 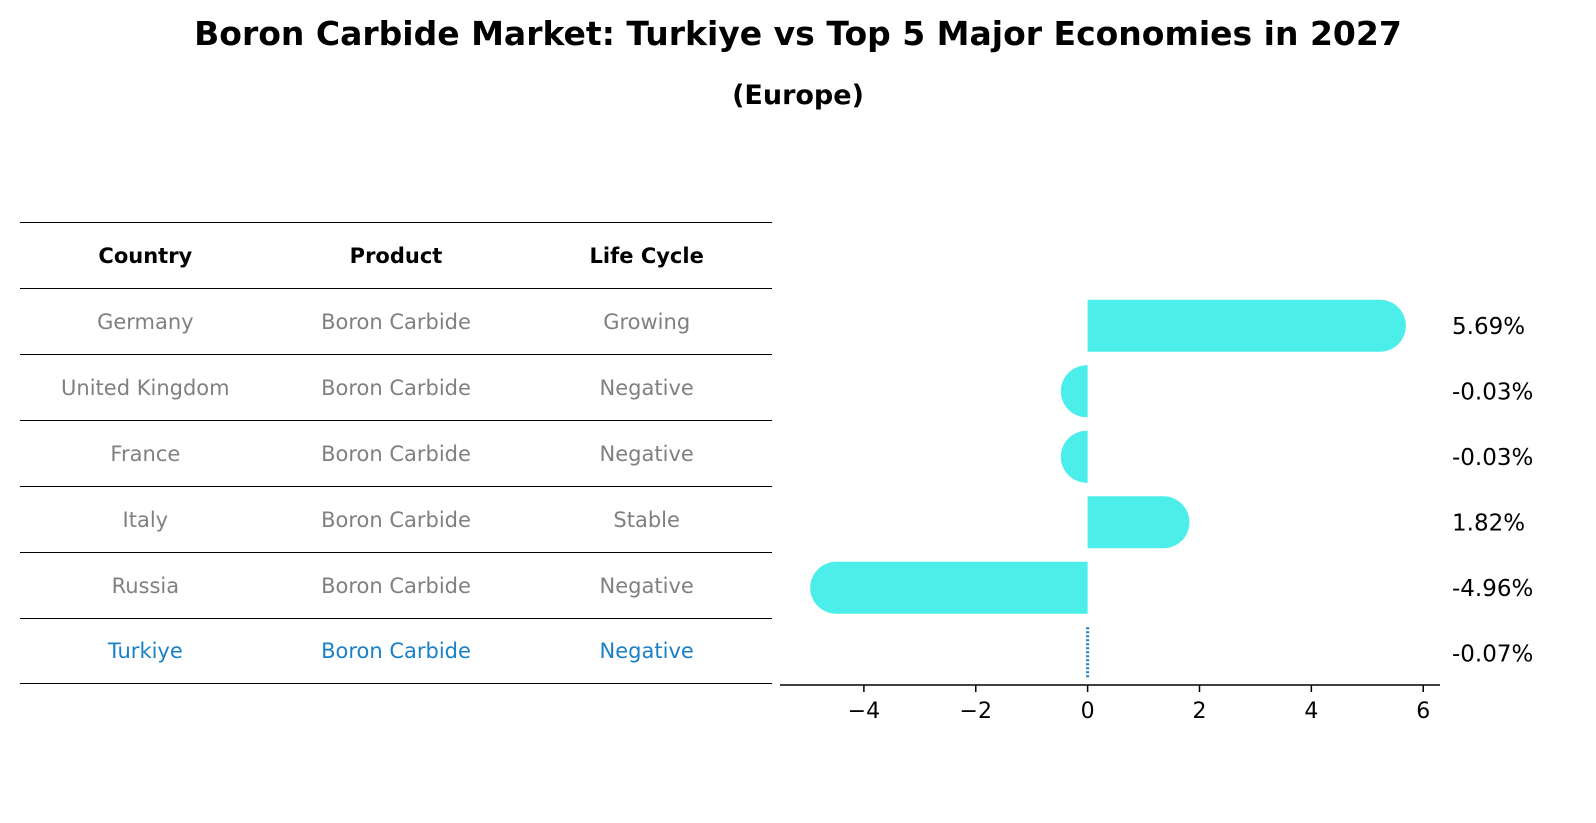 I want to click on header-product: Product, so click(x=396, y=255).